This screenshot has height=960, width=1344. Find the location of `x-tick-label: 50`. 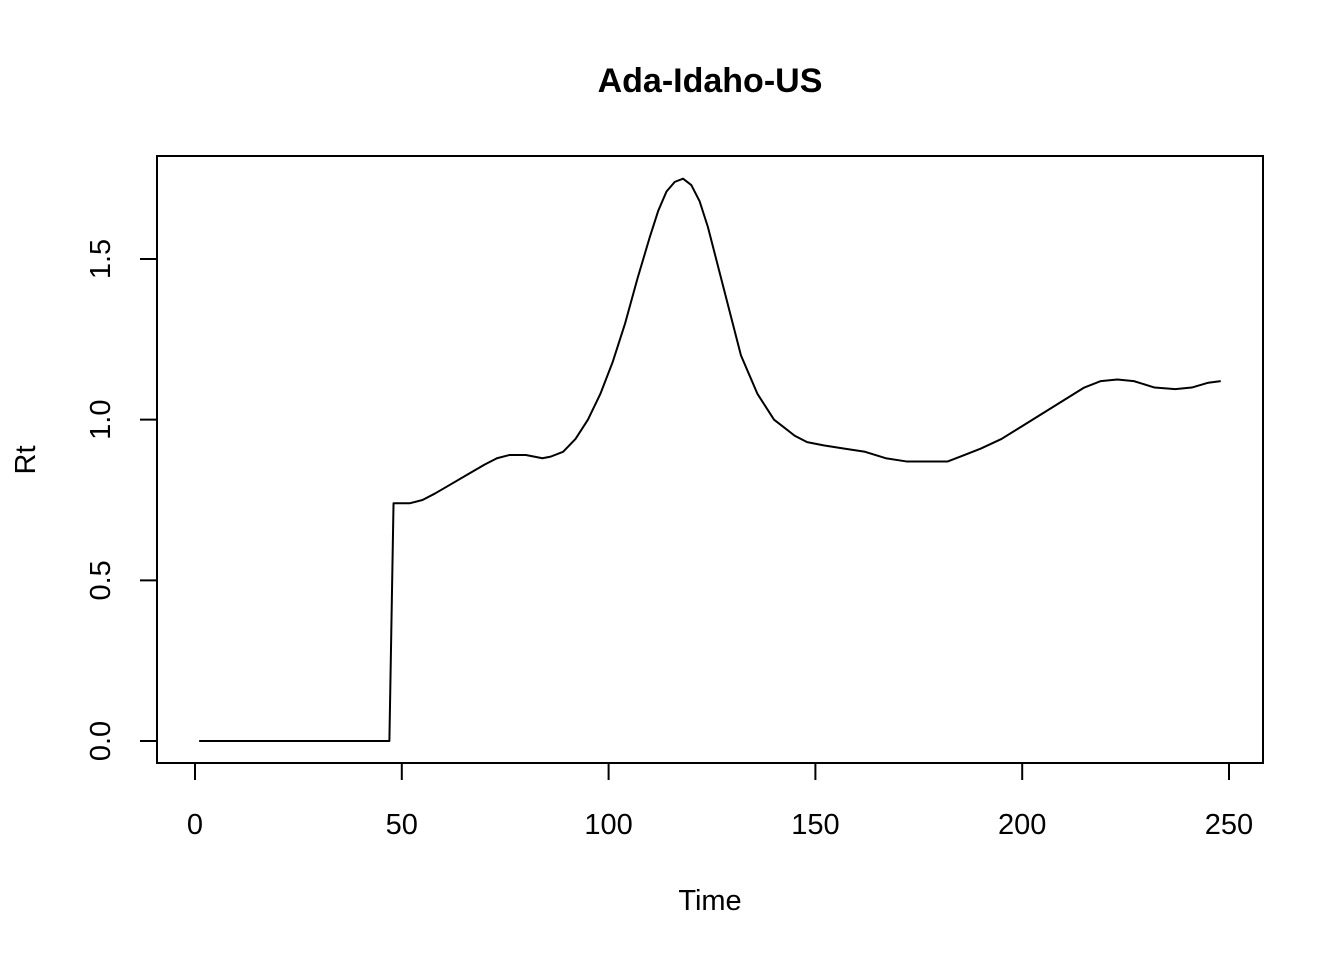

x-tick-label: 50 is located at coordinates (402, 825).